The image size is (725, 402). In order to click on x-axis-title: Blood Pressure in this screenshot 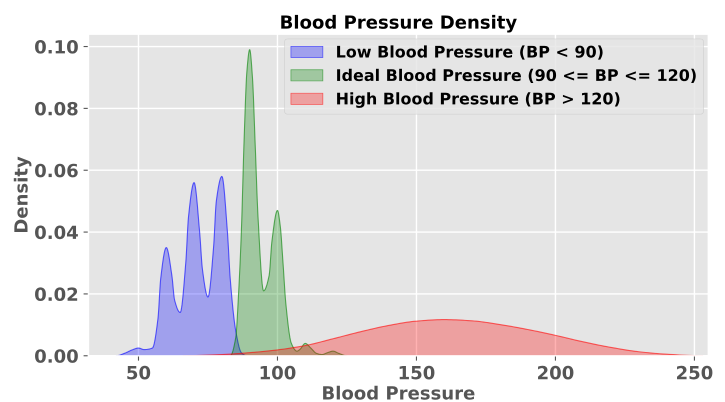, I will do `click(398, 393)`.